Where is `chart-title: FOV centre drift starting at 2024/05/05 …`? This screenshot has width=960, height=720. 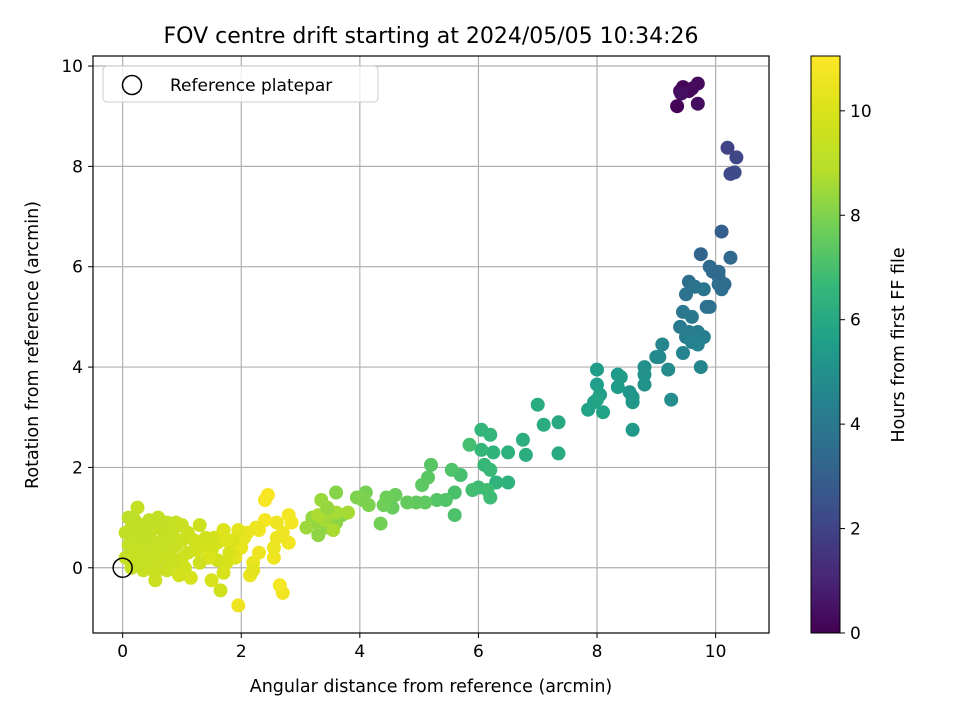 chart-title: FOV centre drift starting at 2024/05/05 … is located at coordinates (431, 36).